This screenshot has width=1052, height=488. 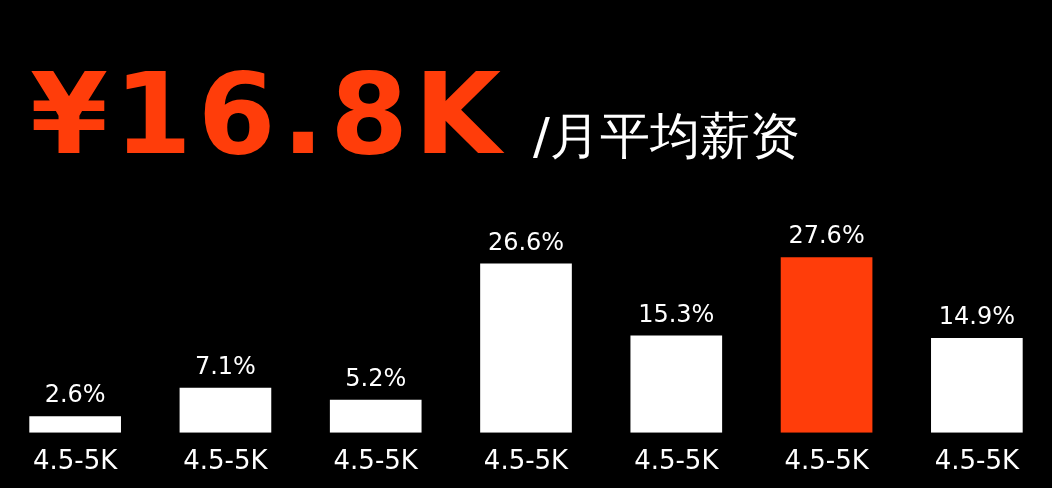 I want to click on data-label: 5.2%, so click(x=376, y=377).